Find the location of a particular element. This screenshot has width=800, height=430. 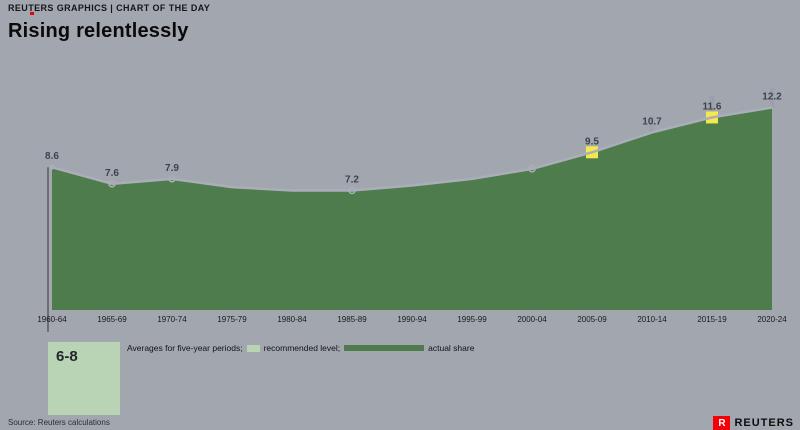

x-axis-label: 2000-04 is located at coordinates (532, 319).